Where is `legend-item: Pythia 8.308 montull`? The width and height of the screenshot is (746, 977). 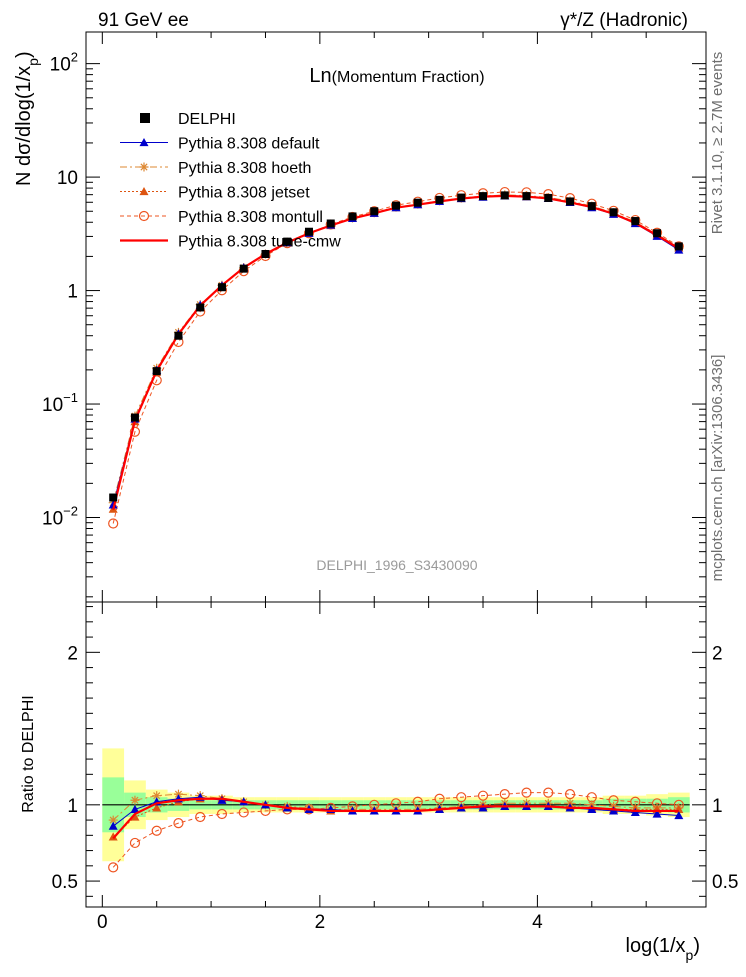
legend-item: Pythia 8.308 montull is located at coordinates (221, 217).